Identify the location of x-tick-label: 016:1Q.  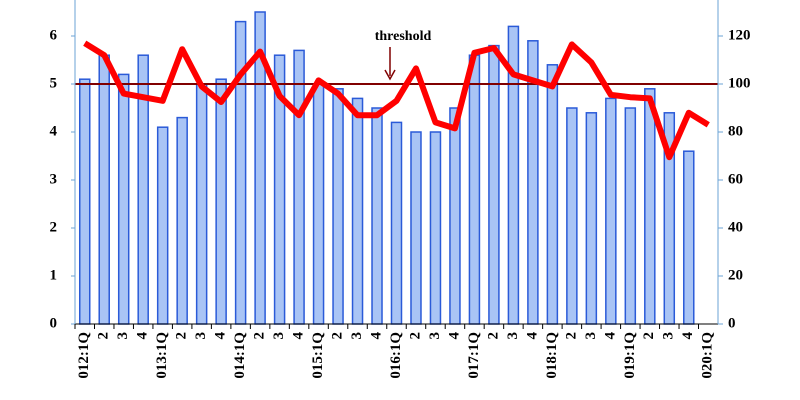
(396, 355).